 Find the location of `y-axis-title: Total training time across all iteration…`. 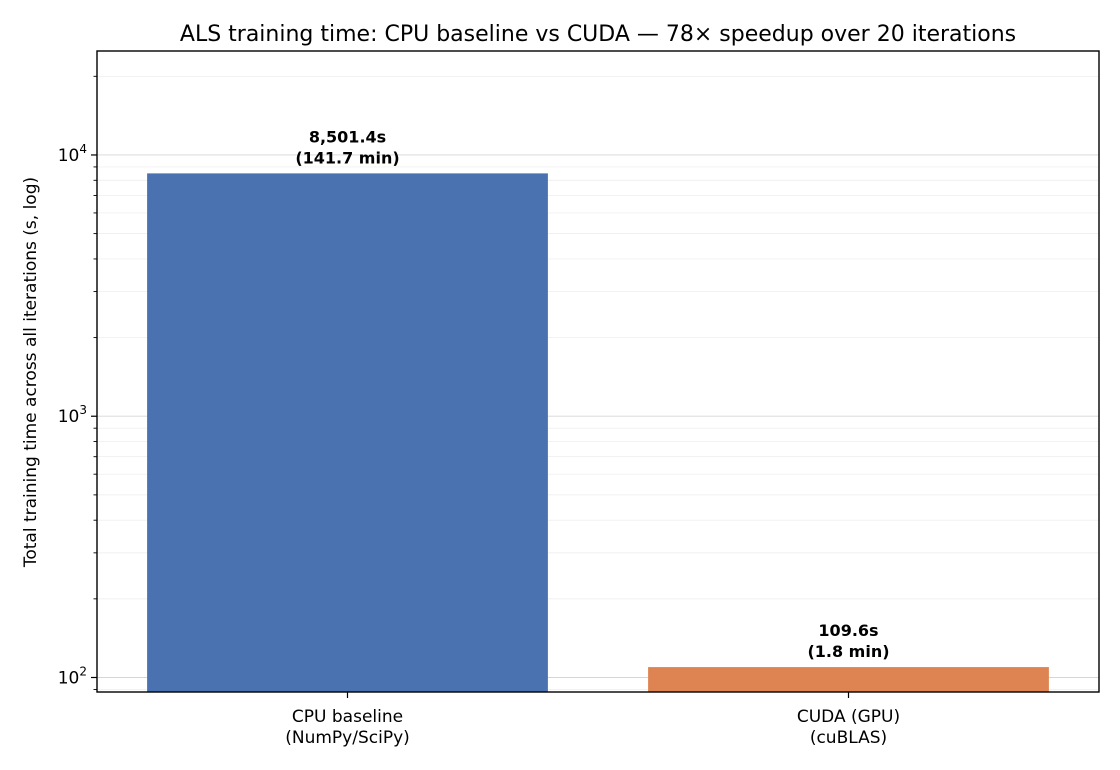

y-axis-title: Total training time across all iteration… is located at coordinates (31, 372).